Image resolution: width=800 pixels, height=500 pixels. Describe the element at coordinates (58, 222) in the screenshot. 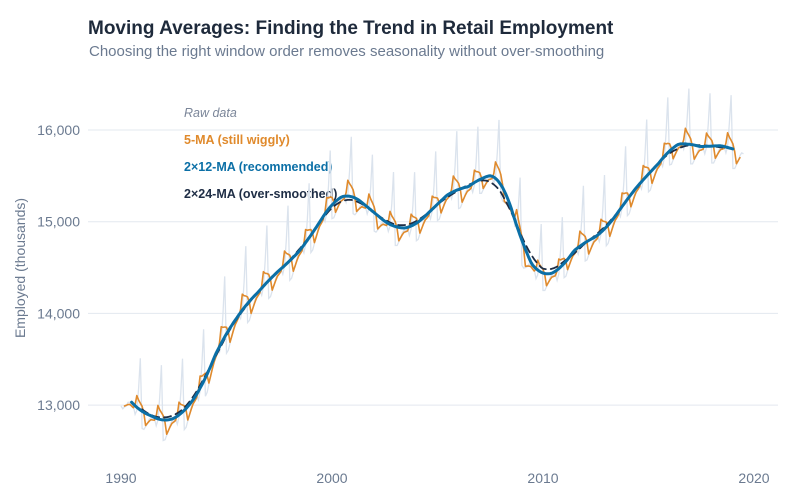

I see `y-tick-label: 15,000` at that location.